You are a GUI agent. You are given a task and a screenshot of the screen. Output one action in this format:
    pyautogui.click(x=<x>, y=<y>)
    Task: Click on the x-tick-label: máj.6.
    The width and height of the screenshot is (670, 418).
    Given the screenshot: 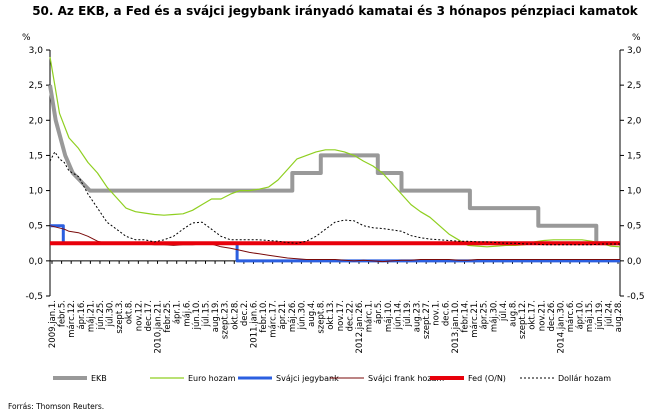 What is the action you would take?
    pyautogui.click(x=187, y=313)
    